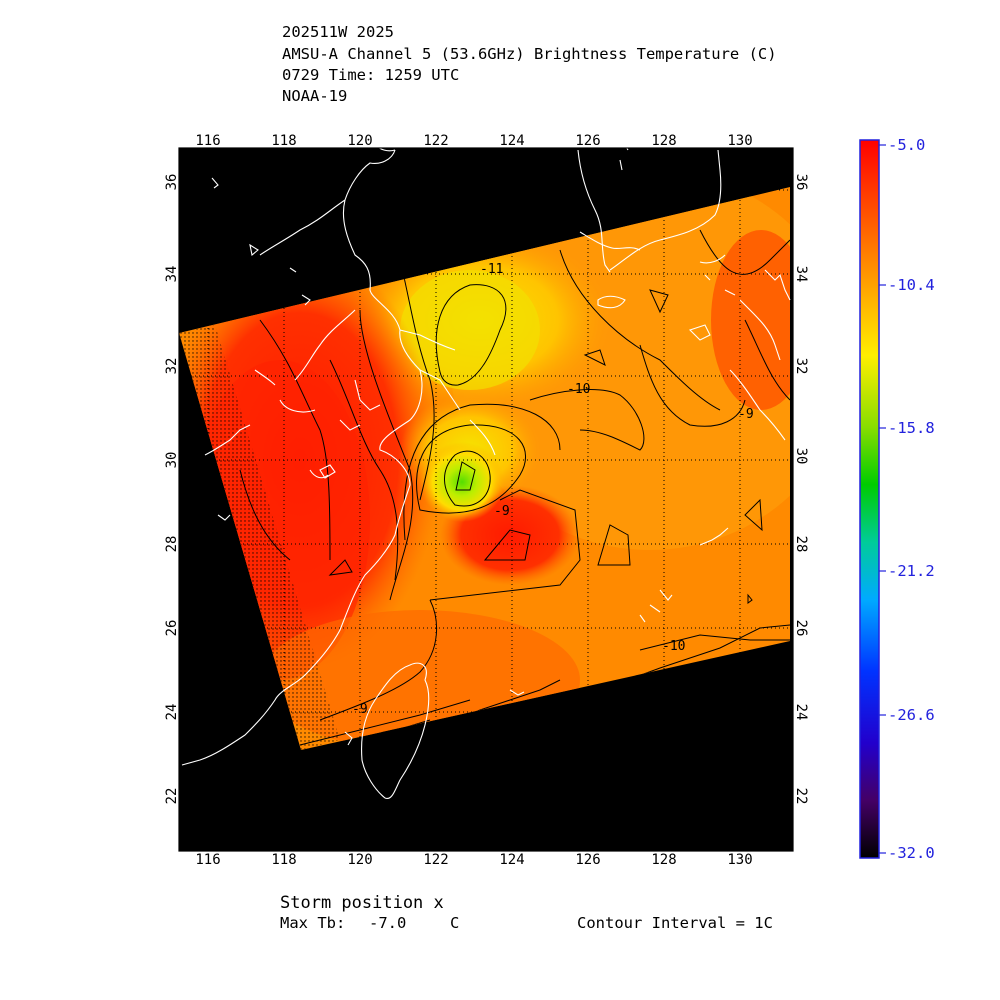 The width and height of the screenshot is (1000, 1000). Describe the element at coordinates (911, 428) in the screenshot. I see `colorbar-label: -15.8` at that location.